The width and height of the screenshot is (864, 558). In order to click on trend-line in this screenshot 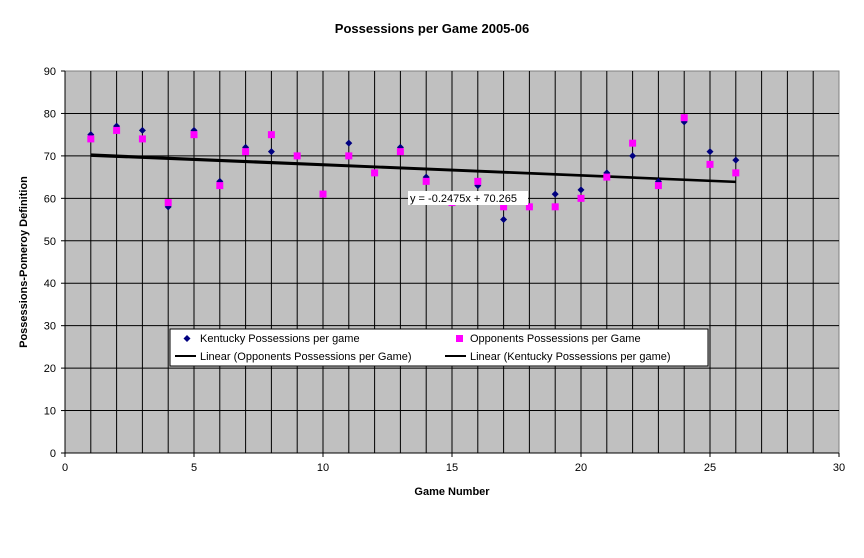, I will do `click(413, 168)`.